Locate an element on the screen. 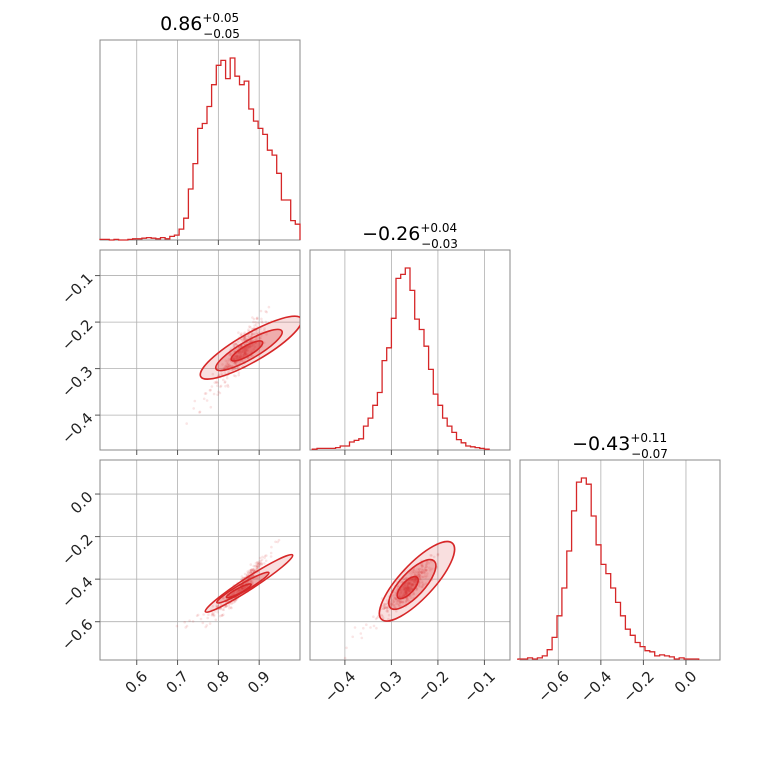 This screenshot has height=760, width=760. panel-hist-frame-p0 is located at coordinates (200, 142).